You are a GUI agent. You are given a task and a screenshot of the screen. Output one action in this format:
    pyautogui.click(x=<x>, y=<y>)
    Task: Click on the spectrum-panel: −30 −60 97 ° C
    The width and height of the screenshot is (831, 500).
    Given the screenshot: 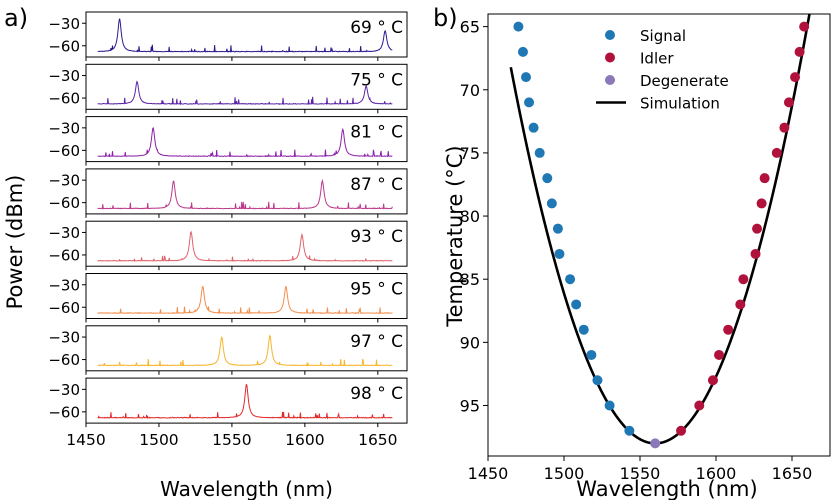 What is the action you would take?
    pyautogui.click(x=228, y=350)
    